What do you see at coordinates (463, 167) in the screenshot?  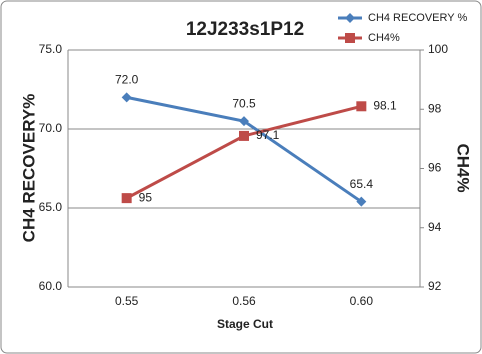 I see `y2-axis-label: CH4%` at bounding box center [463, 167].